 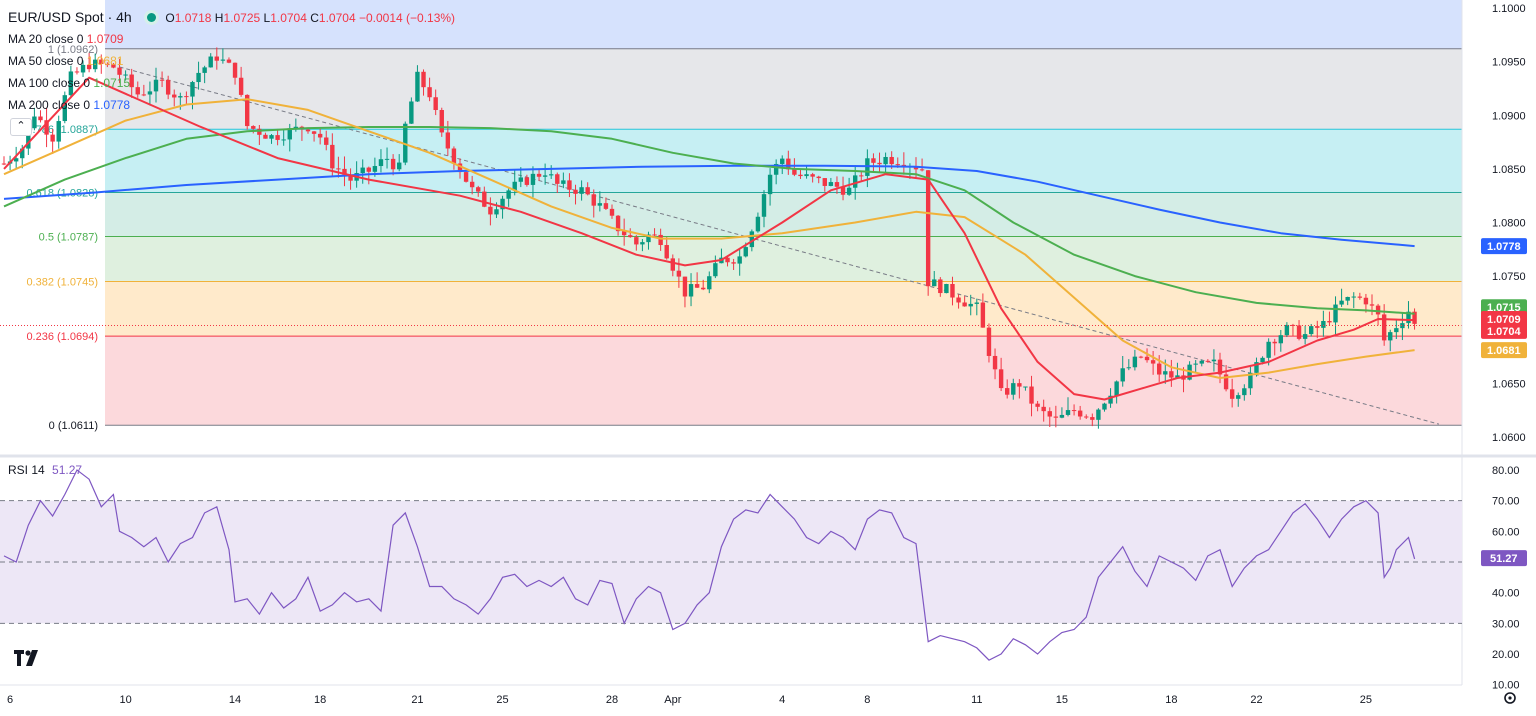 What do you see at coordinates (170, 18) in the screenshot?
I see `open-label: O` at bounding box center [170, 18].